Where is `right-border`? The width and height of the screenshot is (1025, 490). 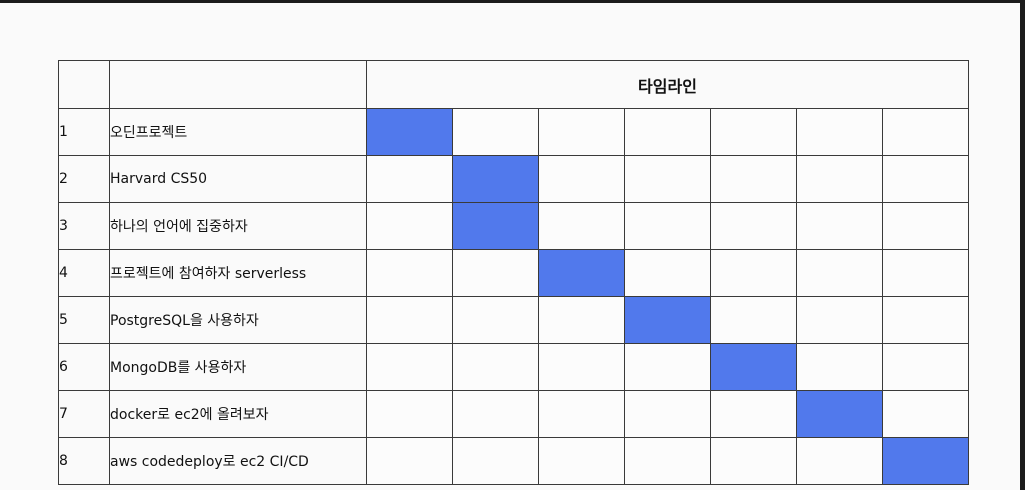
right-border is located at coordinates (1022, 245).